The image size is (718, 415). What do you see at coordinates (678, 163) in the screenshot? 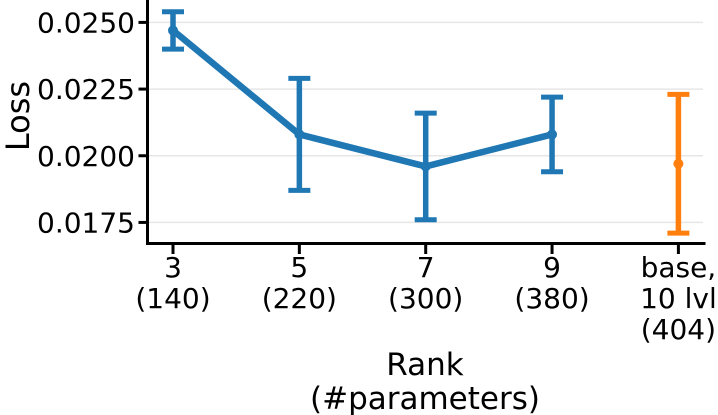
I see `data-point-marker-baseline` at bounding box center [678, 163].